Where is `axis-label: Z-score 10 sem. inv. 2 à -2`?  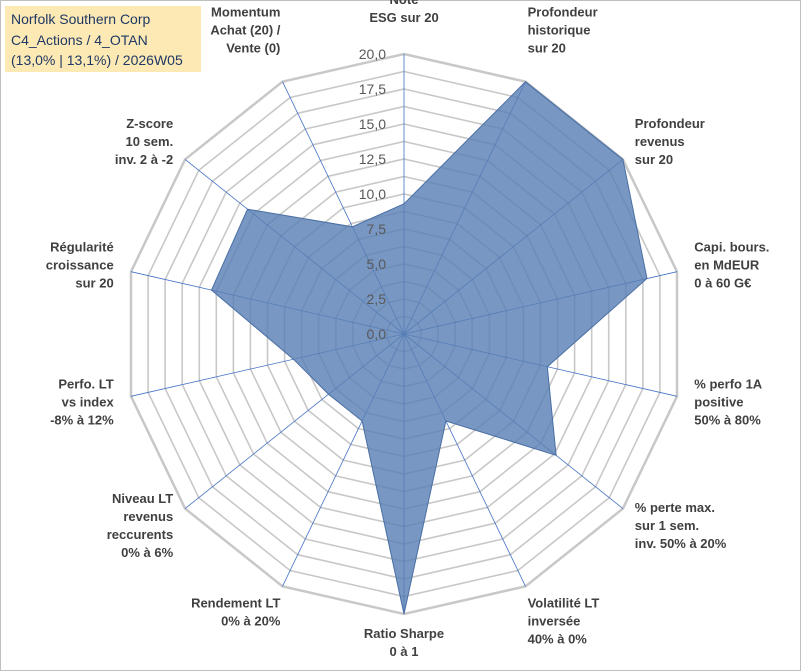 axis-label: Z-score 10 sem. inv. 2 à -2 is located at coordinates (144, 141).